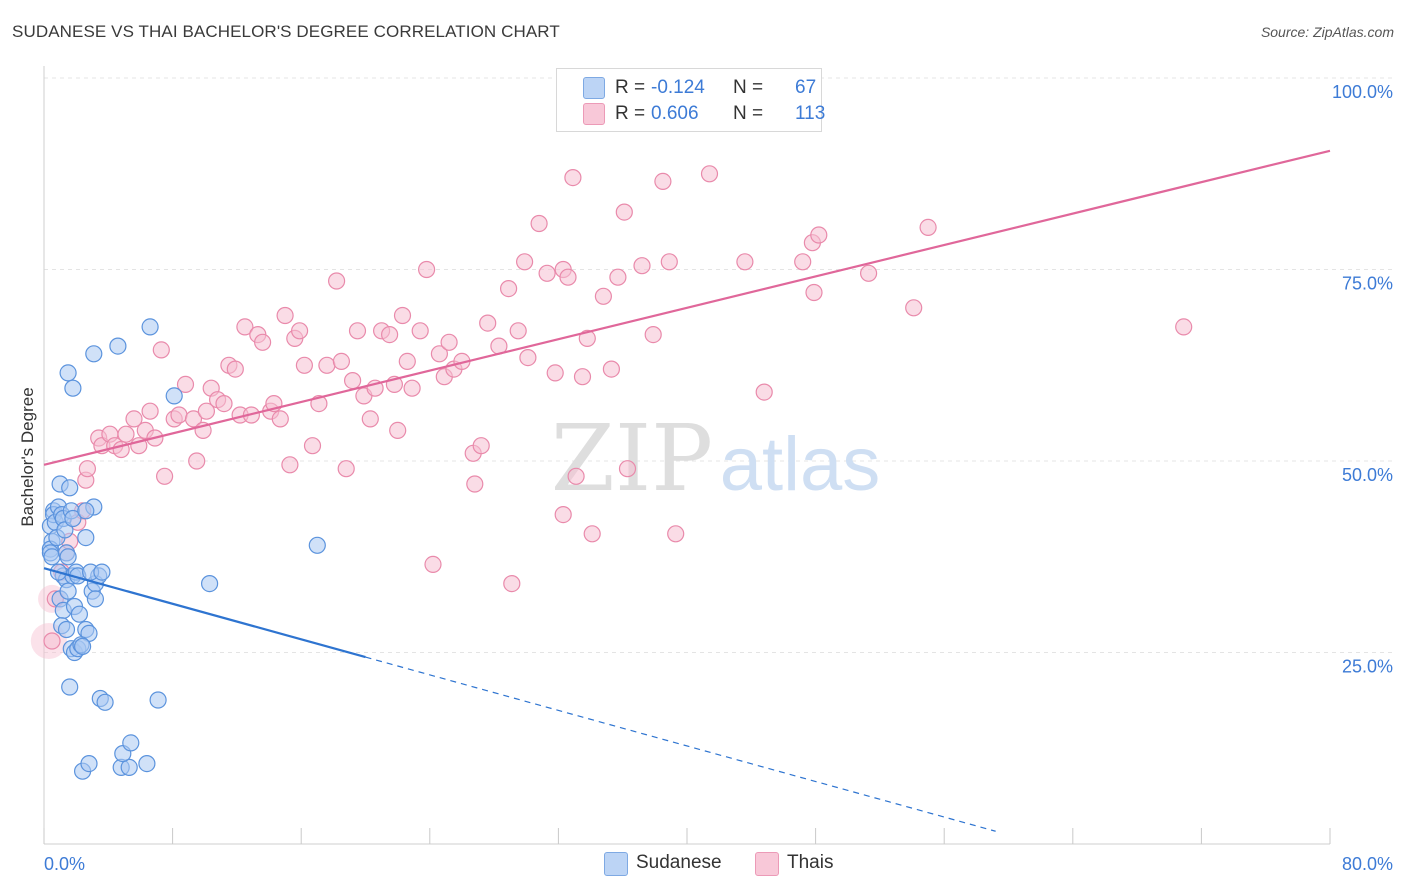 The height and width of the screenshot is (892, 1406). I want to click on sudanese-trend-line, so click(204, 613).